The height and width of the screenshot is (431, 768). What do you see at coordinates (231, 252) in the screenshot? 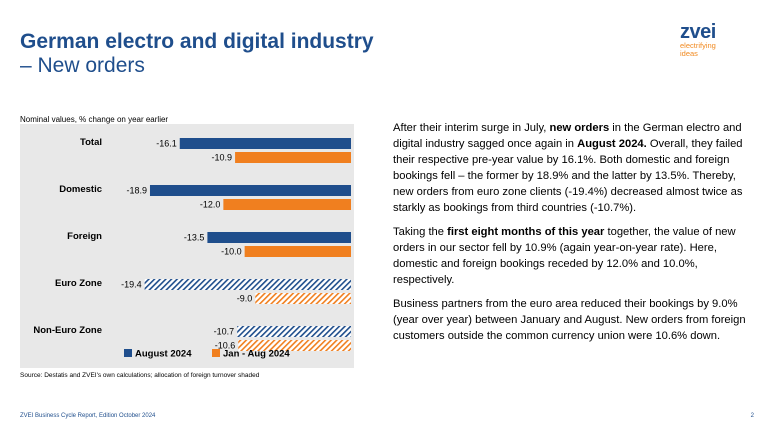
I see `data-label: -10.0` at bounding box center [231, 252].